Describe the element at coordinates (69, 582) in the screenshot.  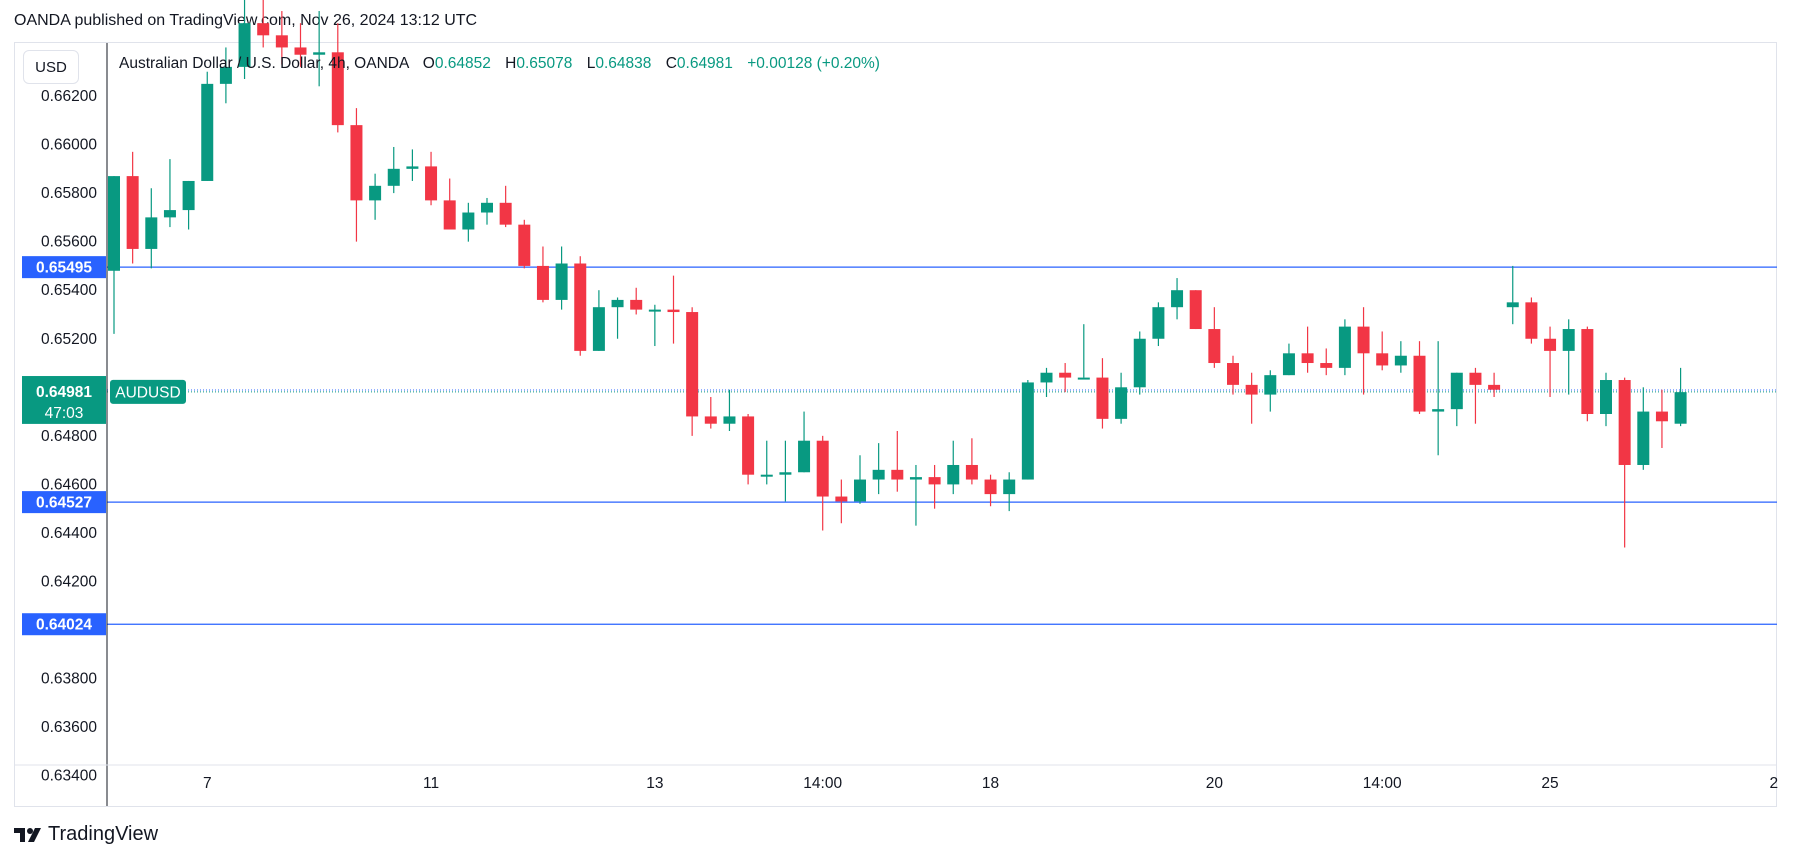
I see `price-tick-label: 0.64200` at that location.